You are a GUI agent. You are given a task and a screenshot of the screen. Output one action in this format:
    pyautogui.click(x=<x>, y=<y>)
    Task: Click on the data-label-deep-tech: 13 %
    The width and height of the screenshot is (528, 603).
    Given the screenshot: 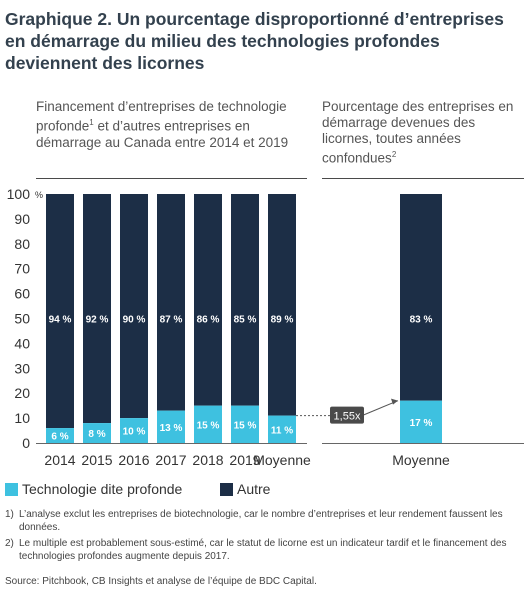 What is the action you would take?
    pyautogui.click(x=171, y=428)
    